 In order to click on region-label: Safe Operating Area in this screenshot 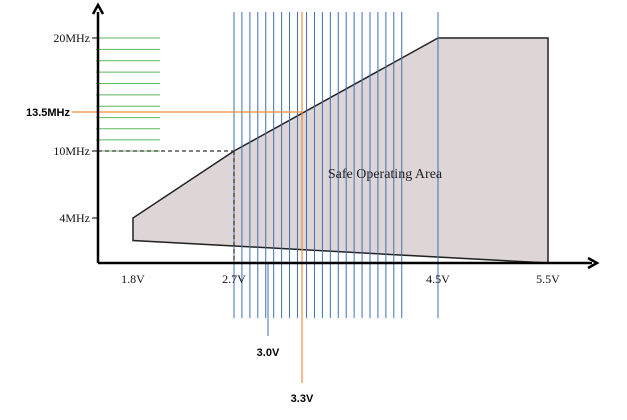, I will do `click(385, 174)`.